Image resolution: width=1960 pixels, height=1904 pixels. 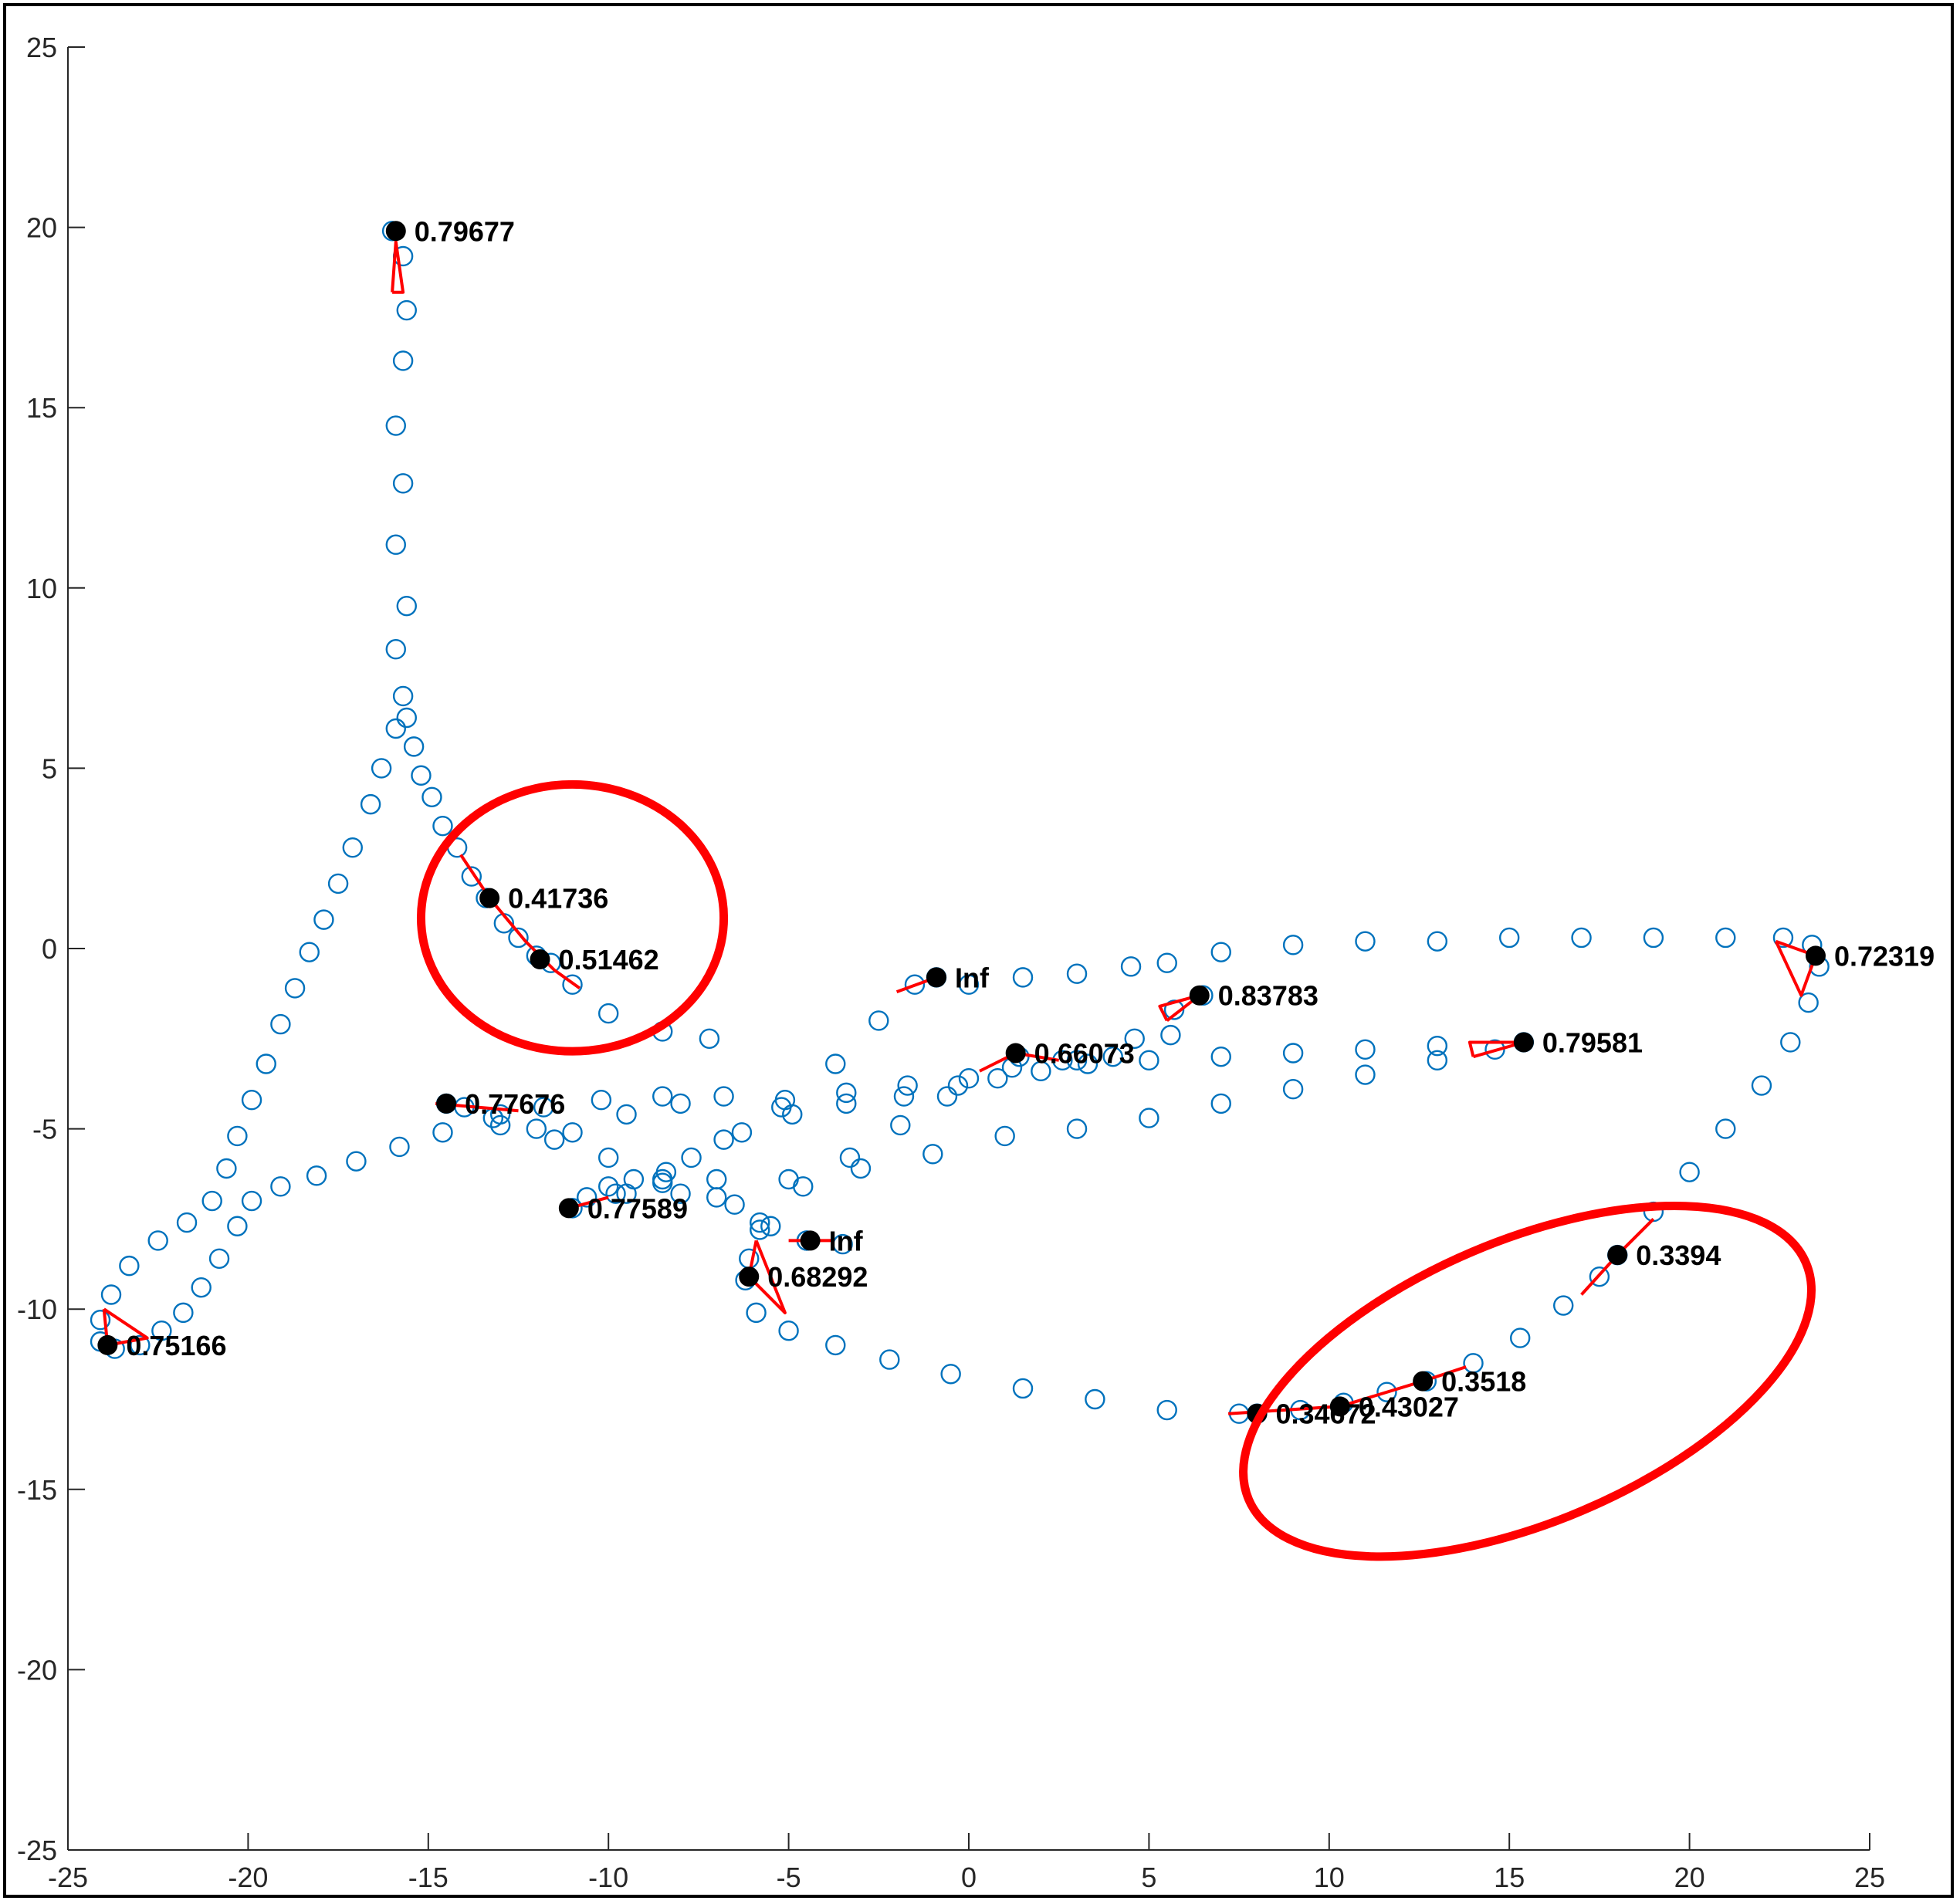 I want to click on point-value-label: 0.51462, so click(x=609, y=960).